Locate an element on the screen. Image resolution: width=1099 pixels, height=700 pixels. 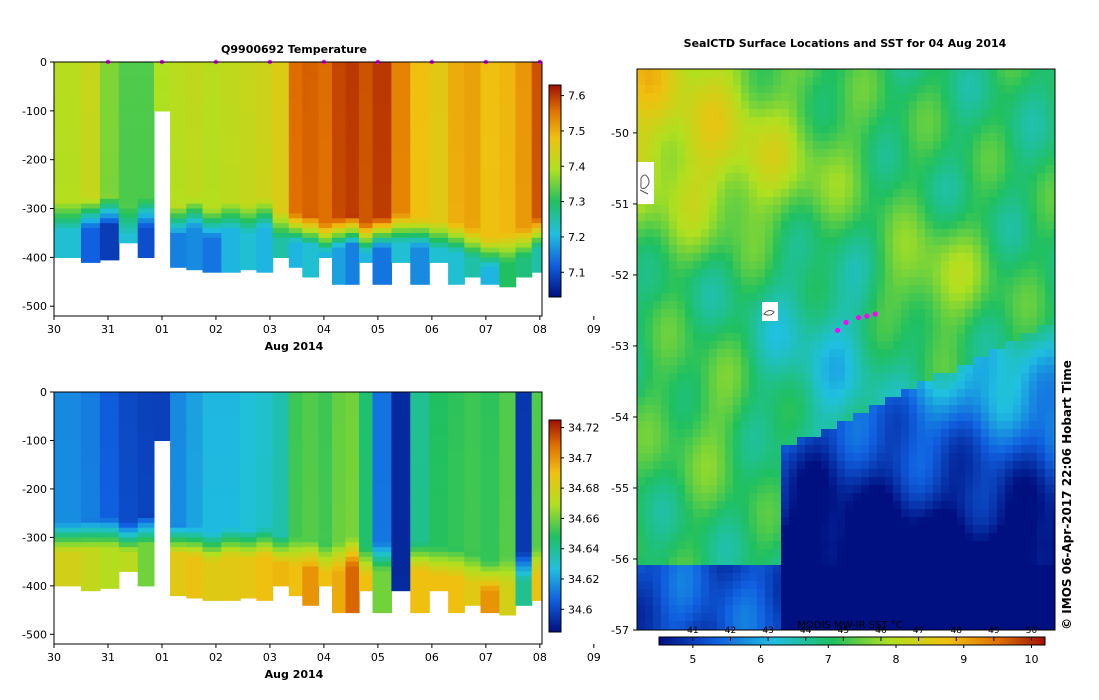
x-tick-label: 09 is located at coordinates (594, 329).